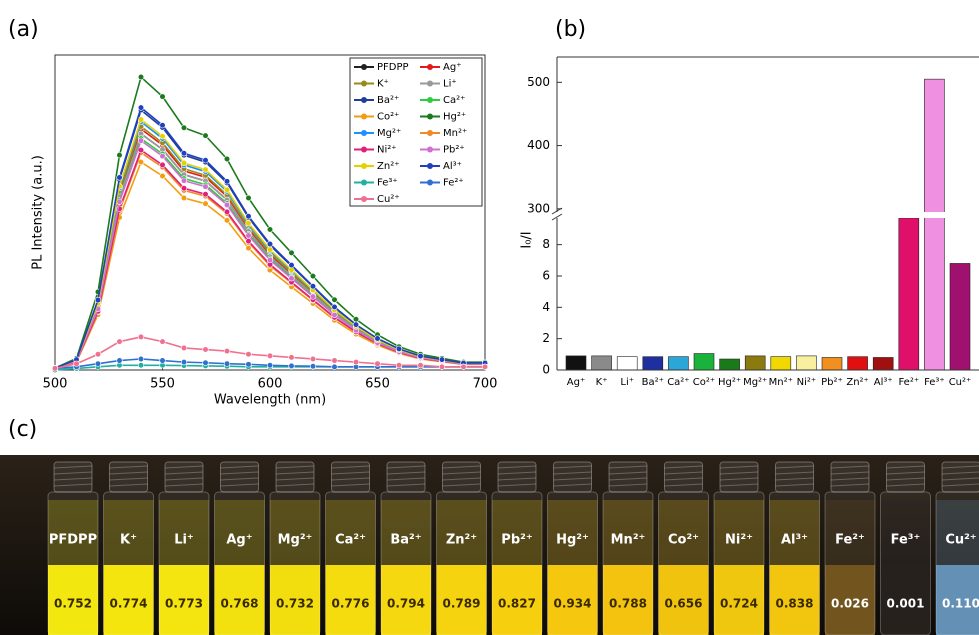 The width and height of the screenshot is (979, 635). Describe the element at coordinates (405, 540) in the screenshot. I see `vial-label: Ba²⁺` at that location.